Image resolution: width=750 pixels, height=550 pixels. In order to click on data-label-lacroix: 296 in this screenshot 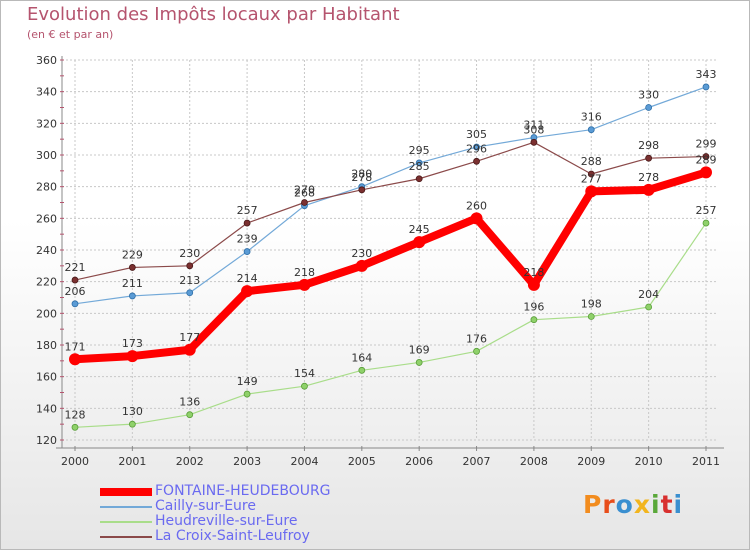, I will do `click(476, 148)`.